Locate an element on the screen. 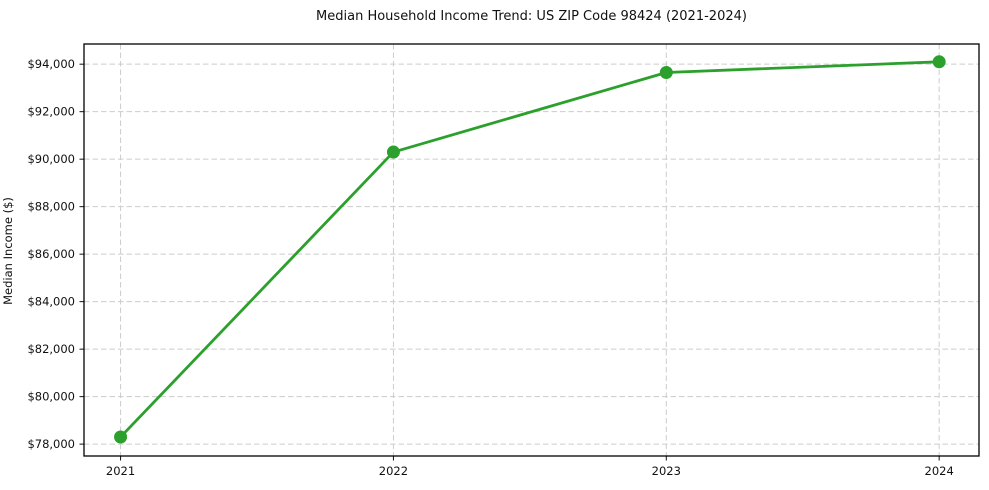 The height and width of the screenshot is (490, 989). y-tick-label: $84,000 is located at coordinates (51, 302).